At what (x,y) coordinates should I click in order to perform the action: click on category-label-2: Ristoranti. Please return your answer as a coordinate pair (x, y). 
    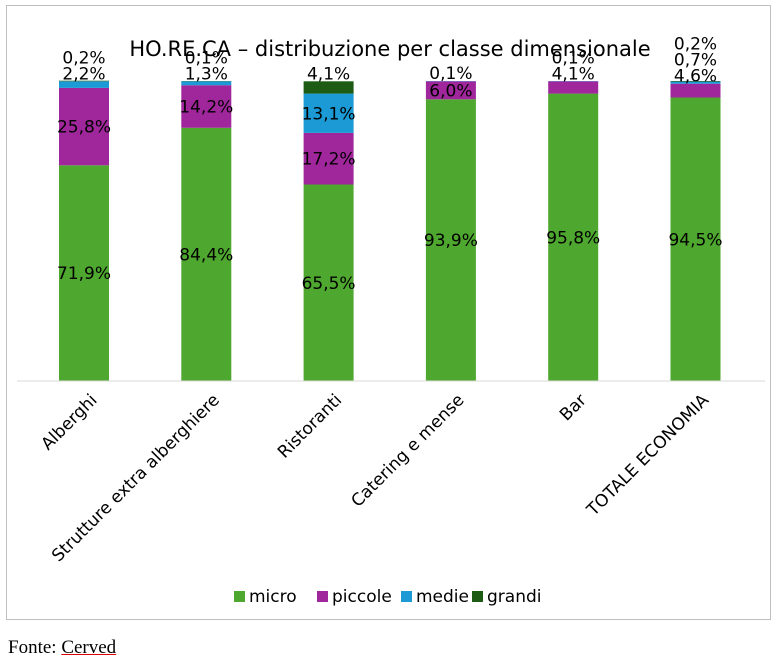
    Looking at the image, I should click on (310, 426).